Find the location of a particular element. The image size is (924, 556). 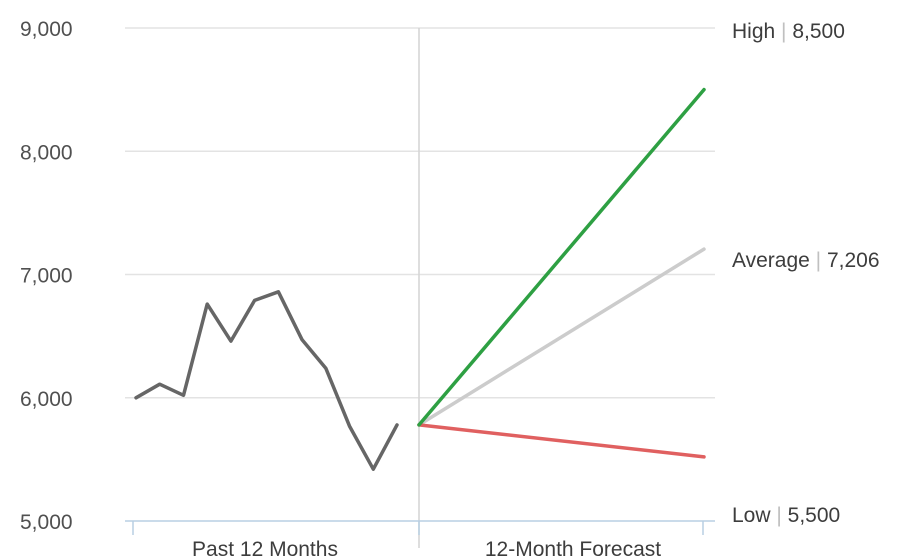

y-tick-label: 7,000 is located at coordinates (46, 276).